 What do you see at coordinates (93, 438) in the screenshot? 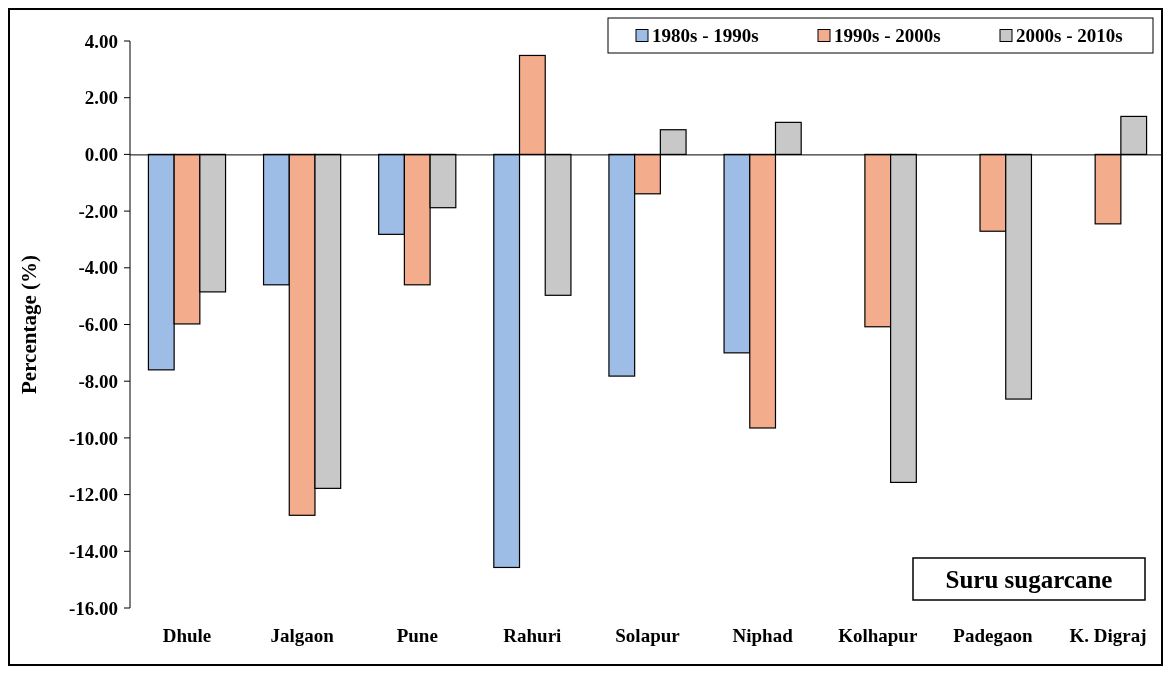
I see `y-tick-label: -10.00` at bounding box center [93, 438].